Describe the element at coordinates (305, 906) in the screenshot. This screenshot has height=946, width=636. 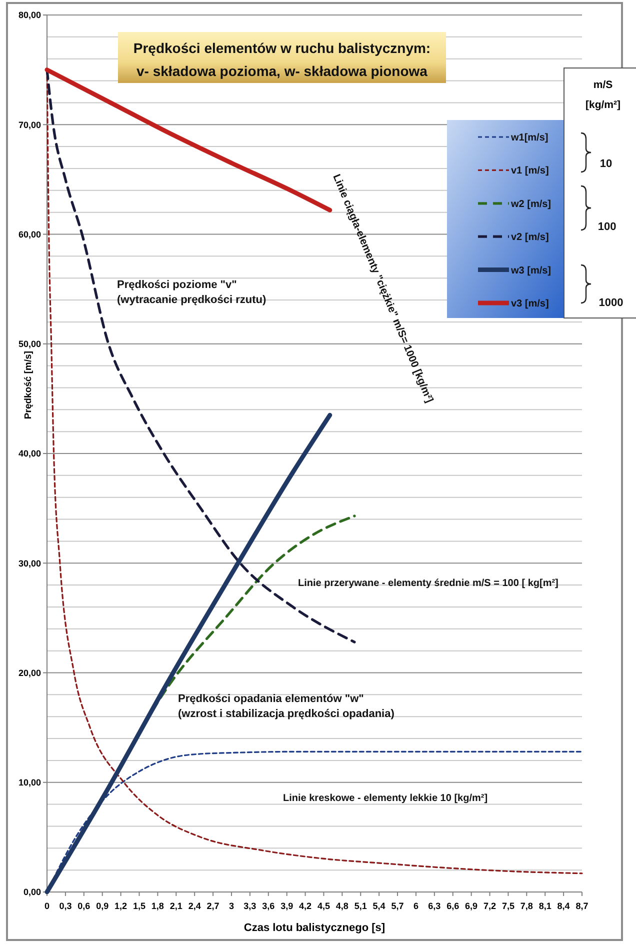
I see `x-tick-label: 4,2` at that location.